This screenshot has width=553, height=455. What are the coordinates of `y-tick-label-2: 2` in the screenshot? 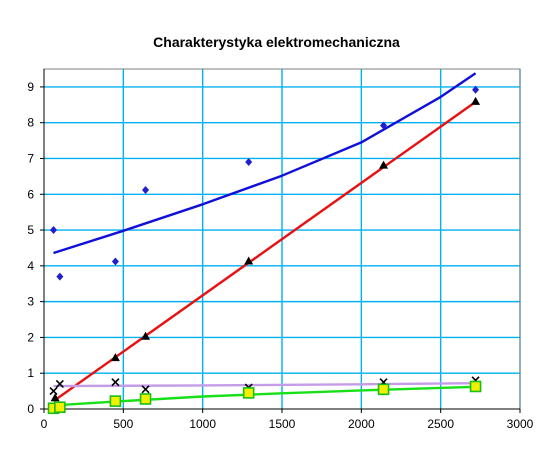 It's located at (30, 337).